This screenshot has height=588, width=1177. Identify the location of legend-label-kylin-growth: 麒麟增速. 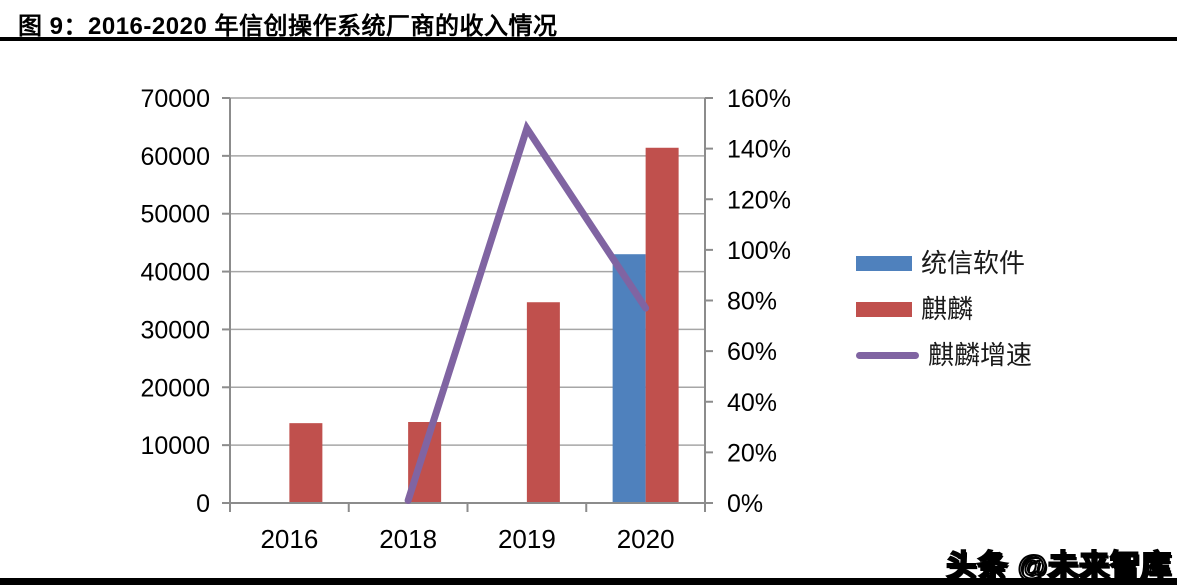
(980, 355).